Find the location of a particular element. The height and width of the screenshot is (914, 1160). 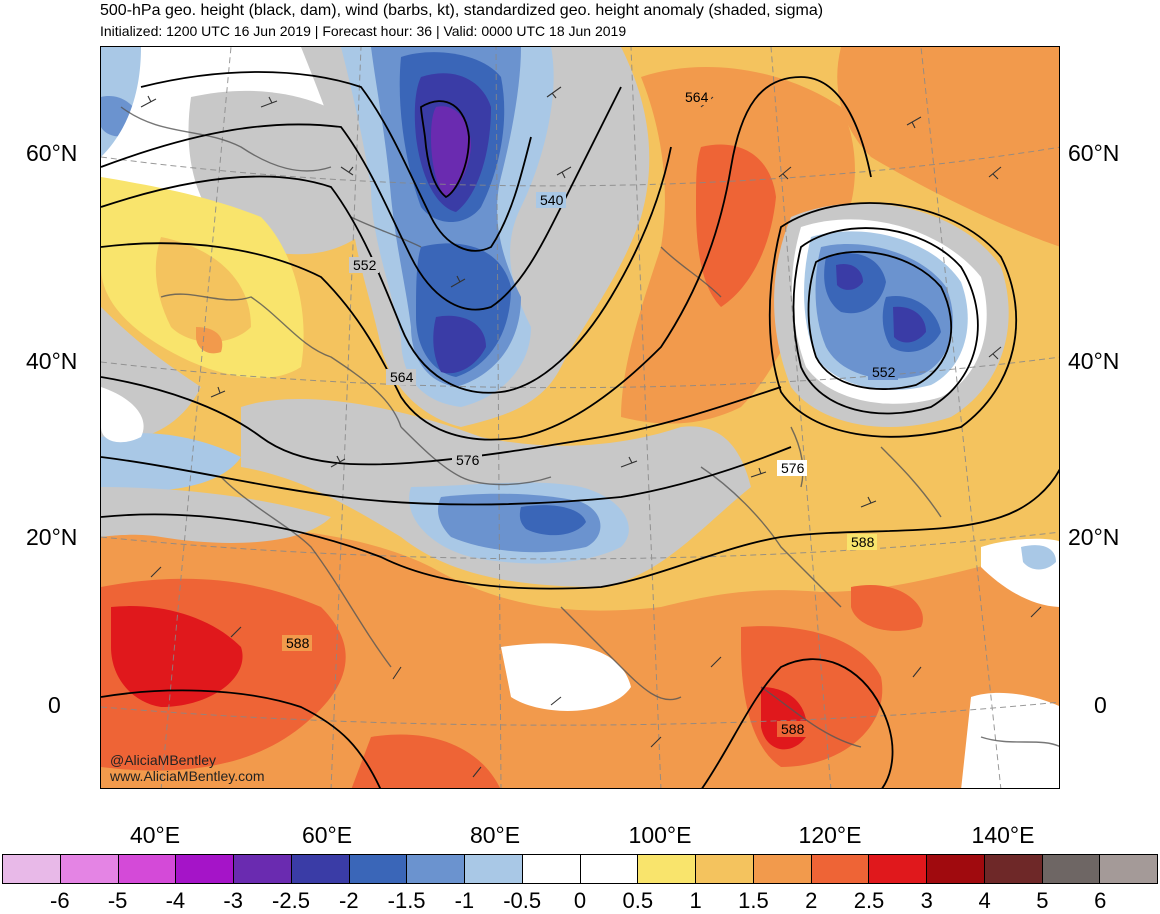

colorbar-tick-label: 1 is located at coordinates (695, 900).